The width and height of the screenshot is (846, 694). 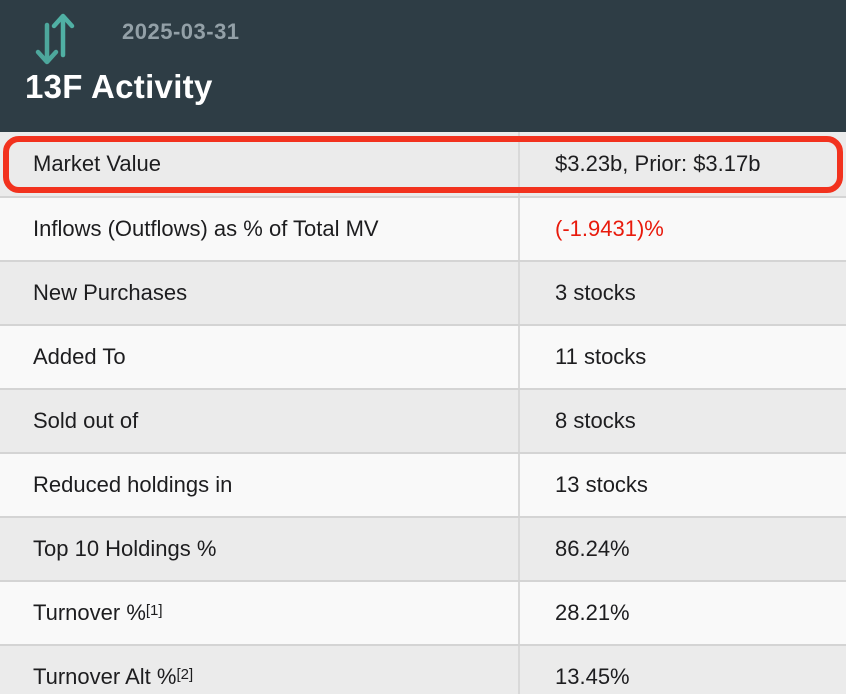 What do you see at coordinates (260, 485) in the screenshot?
I see `row-label: Reduced holdings in` at bounding box center [260, 485].